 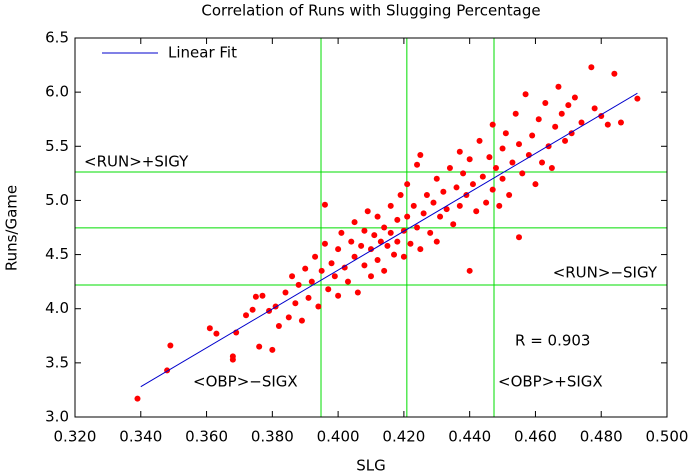 I want to click on y-tick-label: 6.0, so click(x=57, y=92).